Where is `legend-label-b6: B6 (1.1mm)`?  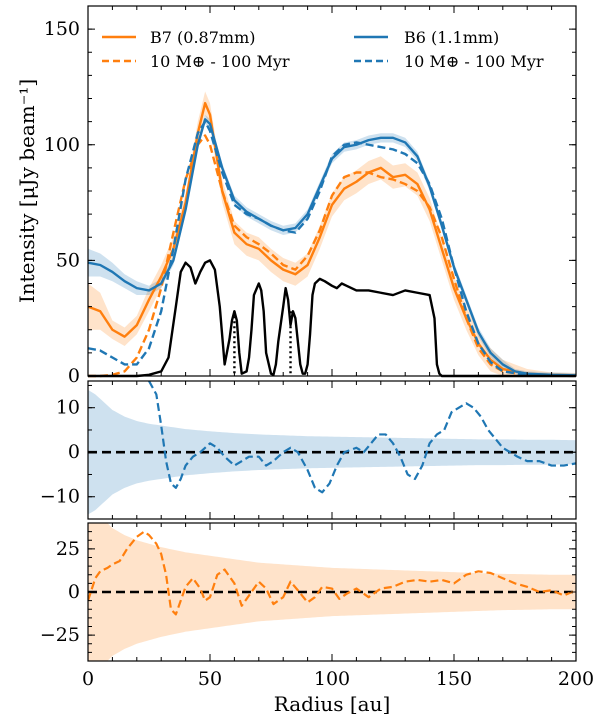 legend-label-b6: B6 (1.1mm) is located at coordinates (451, 37).